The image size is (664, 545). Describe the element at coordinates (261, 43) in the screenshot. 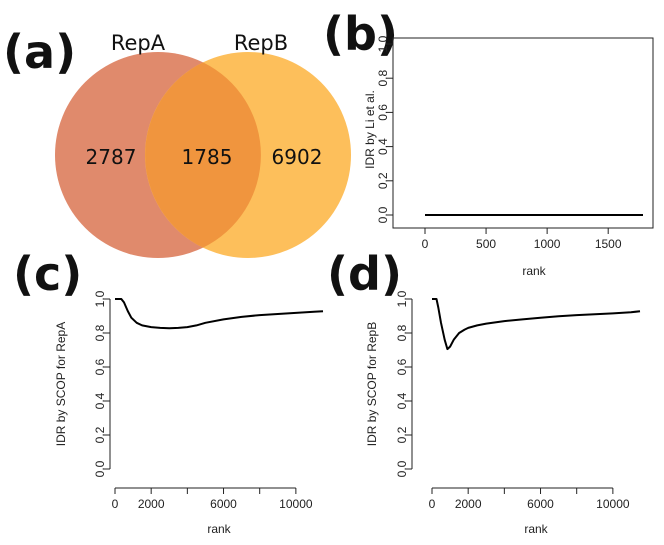

I see `venn-label-repb: RepB` at that location.